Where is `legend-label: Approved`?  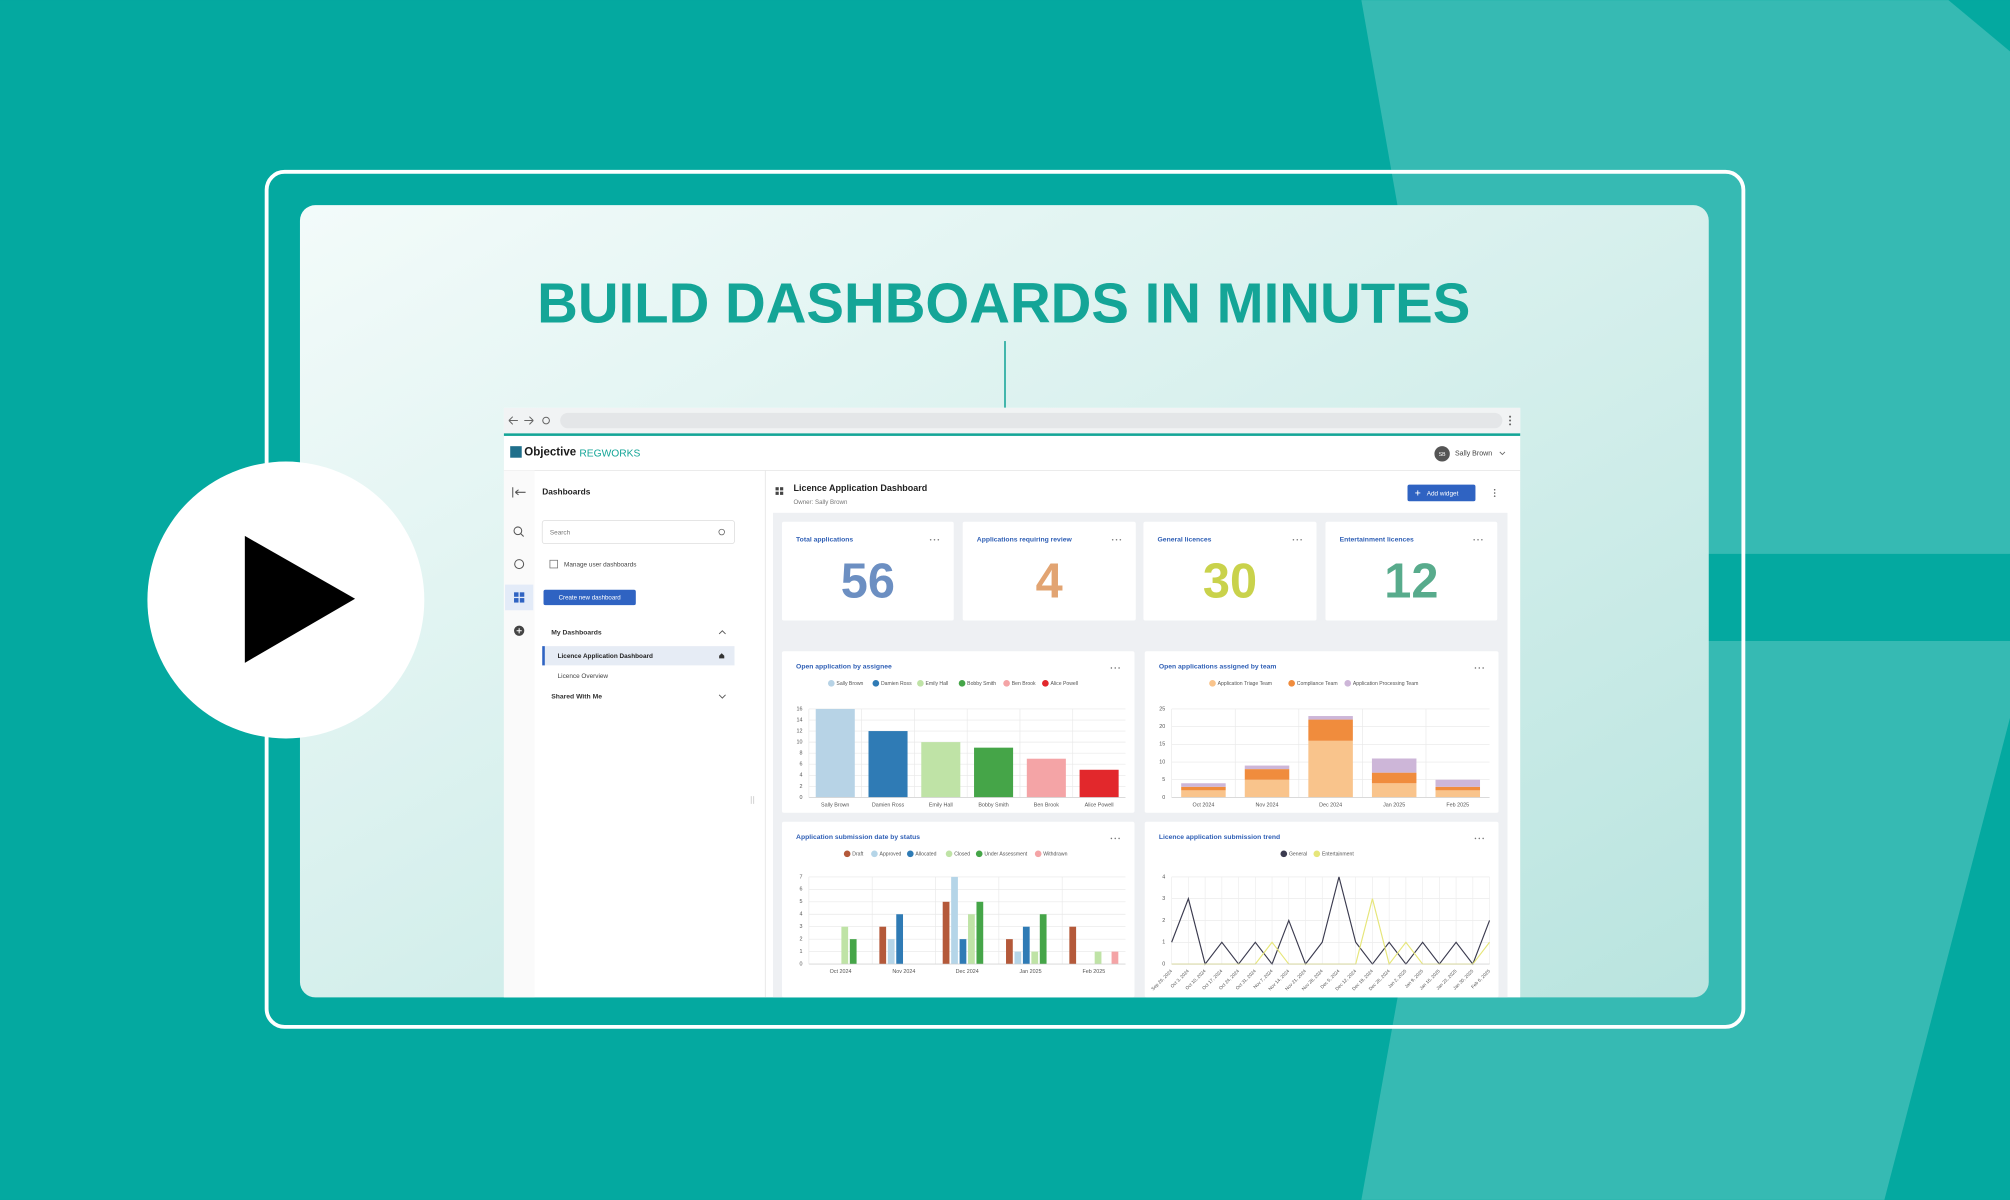
legend-label: Approved is located at coordinates (891, 855).